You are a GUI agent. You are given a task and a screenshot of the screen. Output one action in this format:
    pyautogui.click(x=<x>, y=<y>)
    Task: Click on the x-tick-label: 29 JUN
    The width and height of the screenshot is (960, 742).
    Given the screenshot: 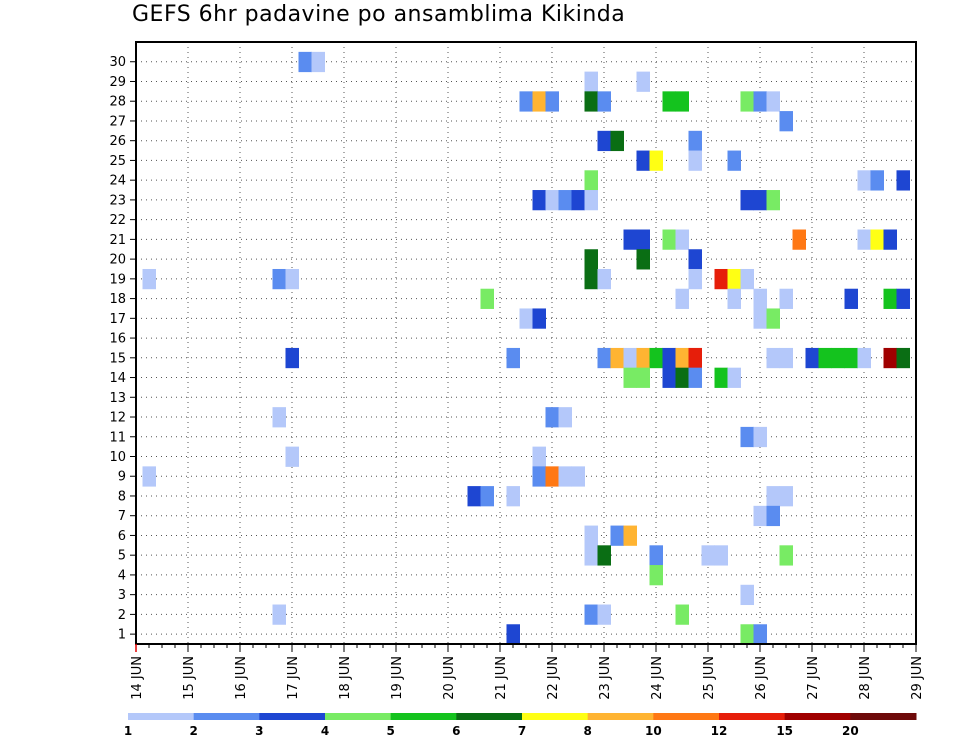 What is the action you would take?
    pyautogui.click(x=917, y=678)
    